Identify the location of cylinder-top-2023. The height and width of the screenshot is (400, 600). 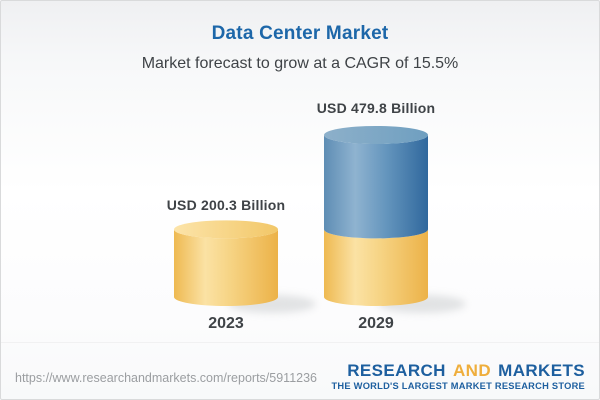
(226, 229).